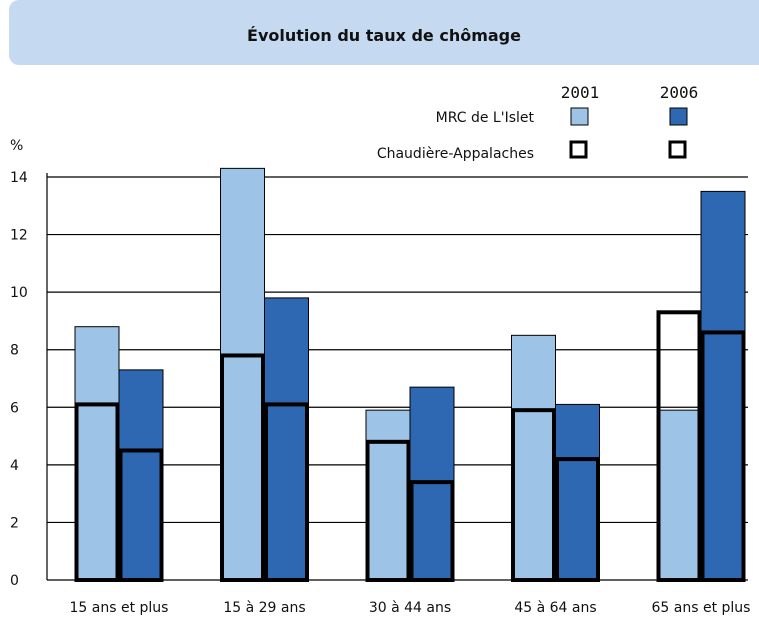 The width and height of the screenshot is (759, 618). What do you see at coordinates (19, 379) in the screenshot?
I see `y-tick-labels: 0 2 4 6 8 10 12 14` at bounding box center [19, 379].